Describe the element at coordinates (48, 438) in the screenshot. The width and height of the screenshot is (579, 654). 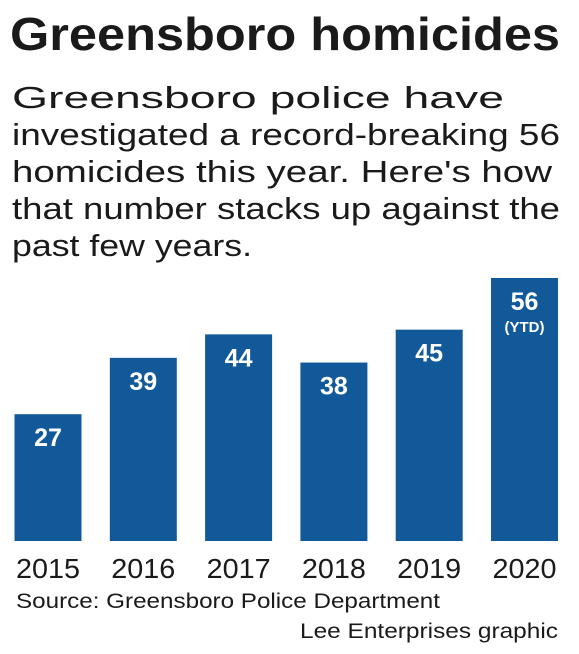
I see `value-label: 27` at that location.